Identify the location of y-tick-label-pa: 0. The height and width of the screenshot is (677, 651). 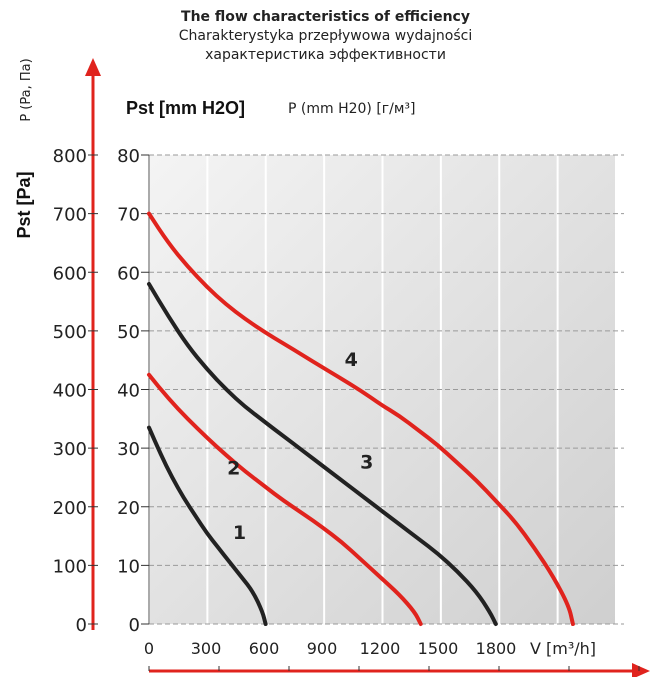
(81, 625).